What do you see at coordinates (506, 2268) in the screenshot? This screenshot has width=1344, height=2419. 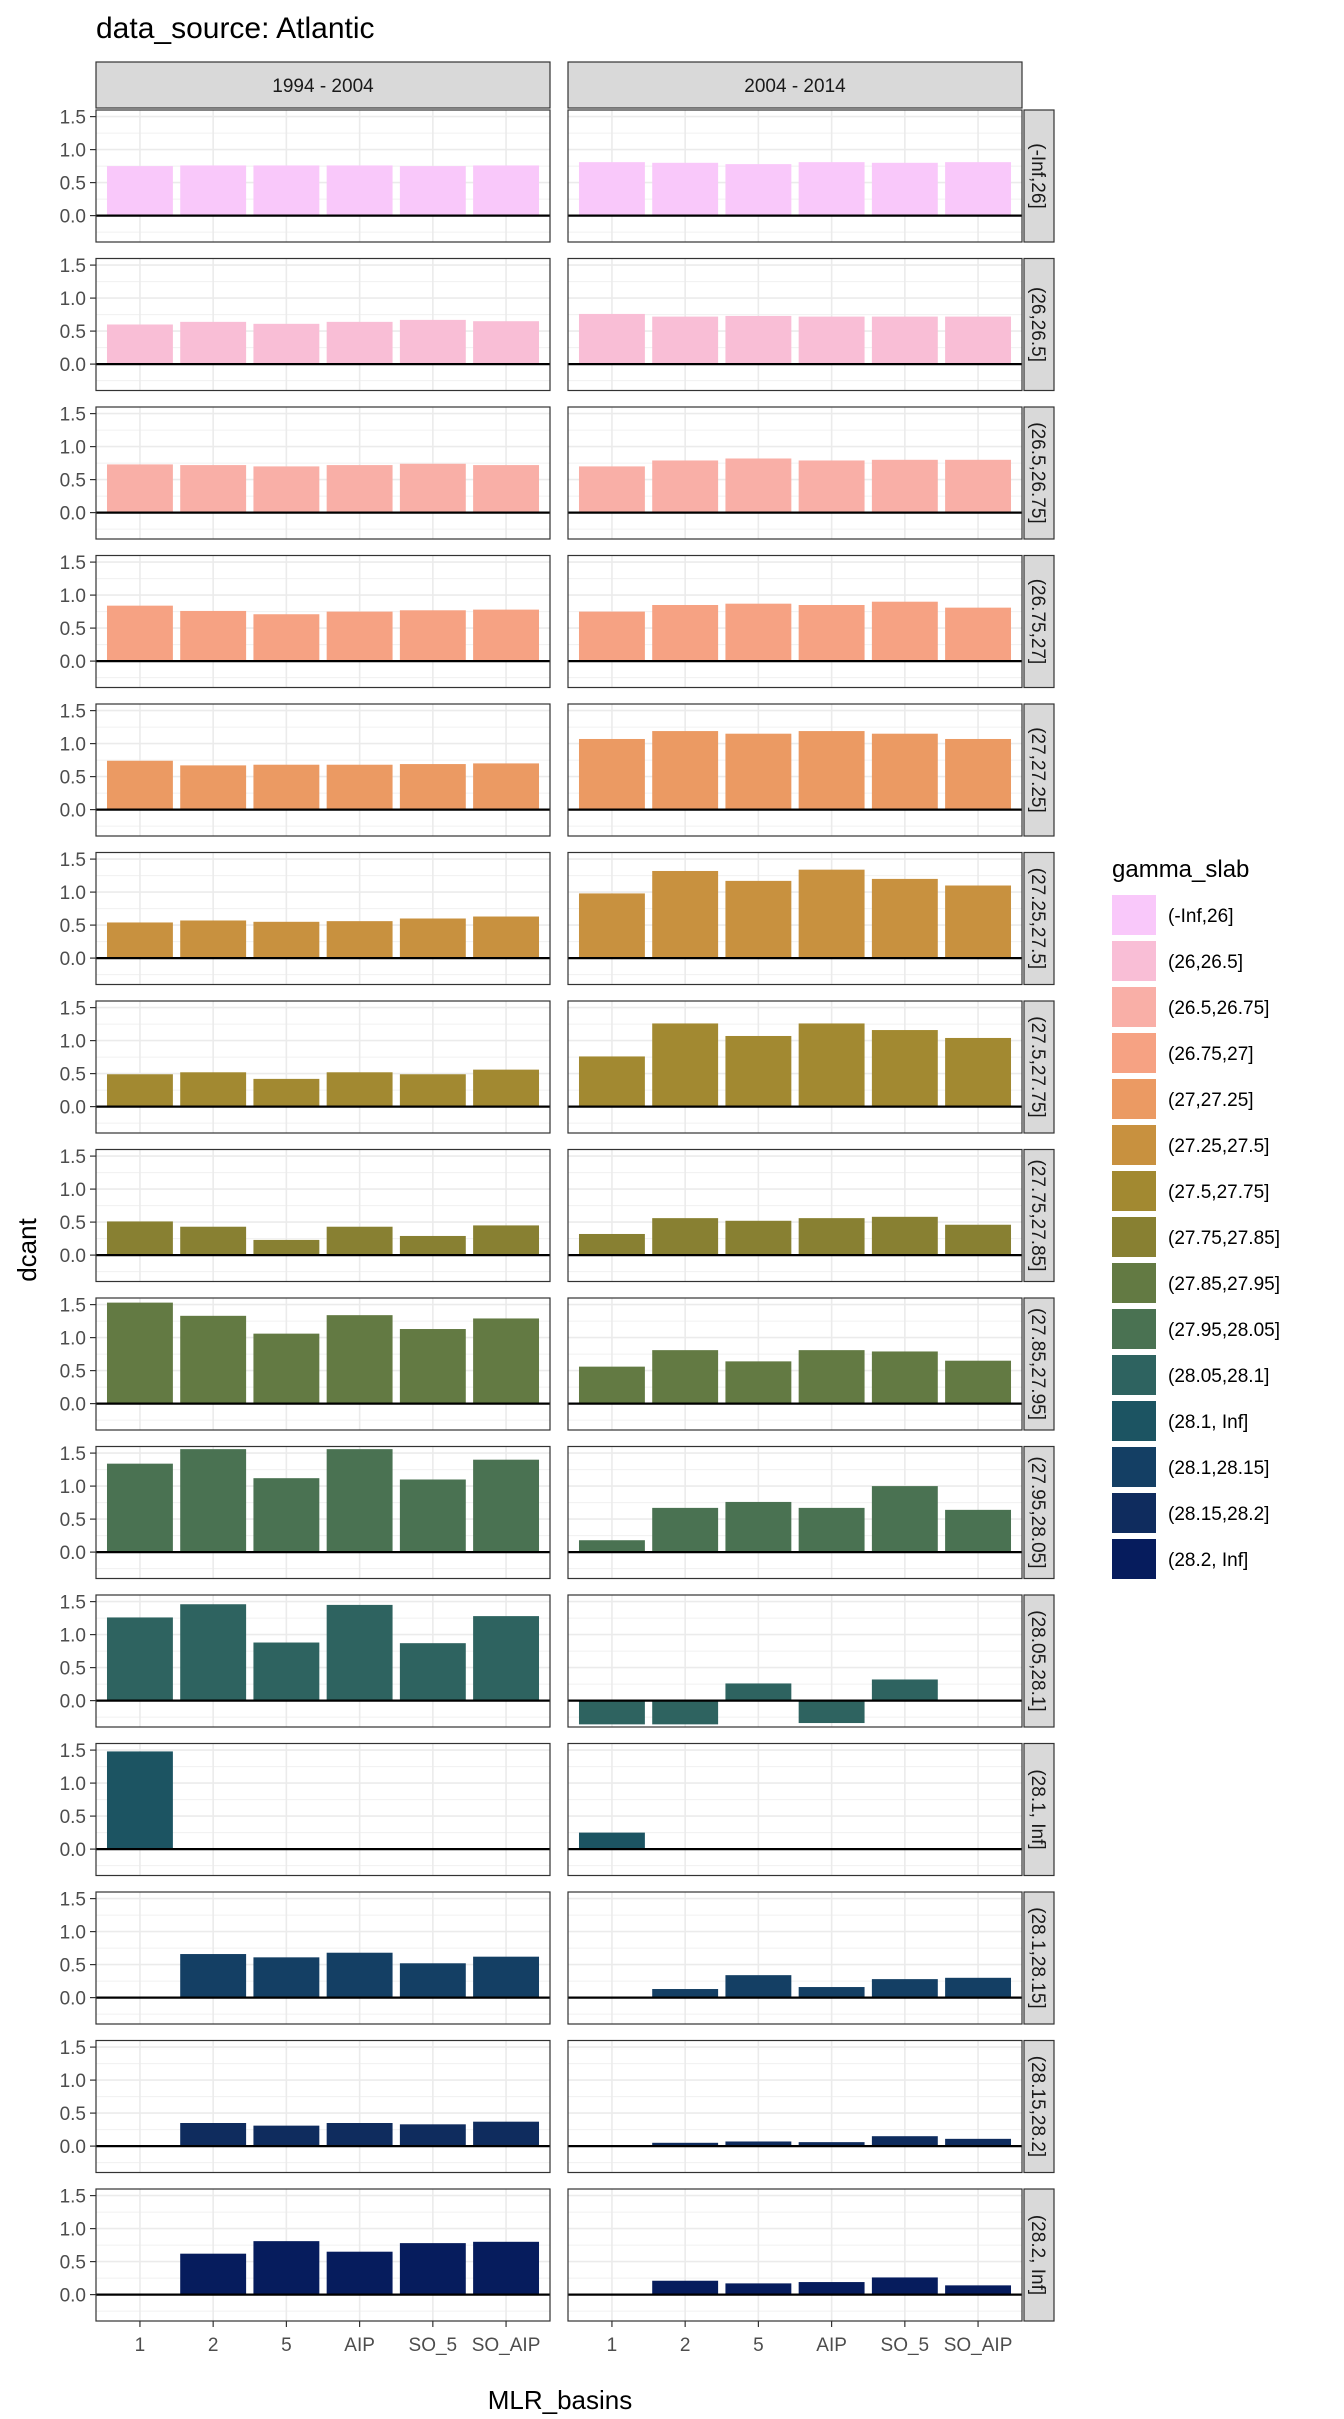 I see `bar-28-2-inf-1994-2004-so-aip` at bounding box center [506, 2268].